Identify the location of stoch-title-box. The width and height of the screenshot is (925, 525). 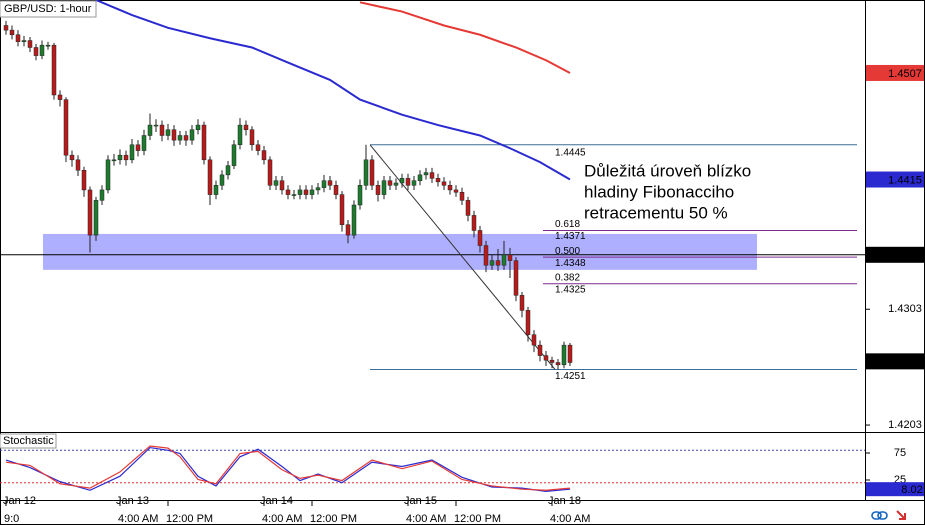
(28, 441).